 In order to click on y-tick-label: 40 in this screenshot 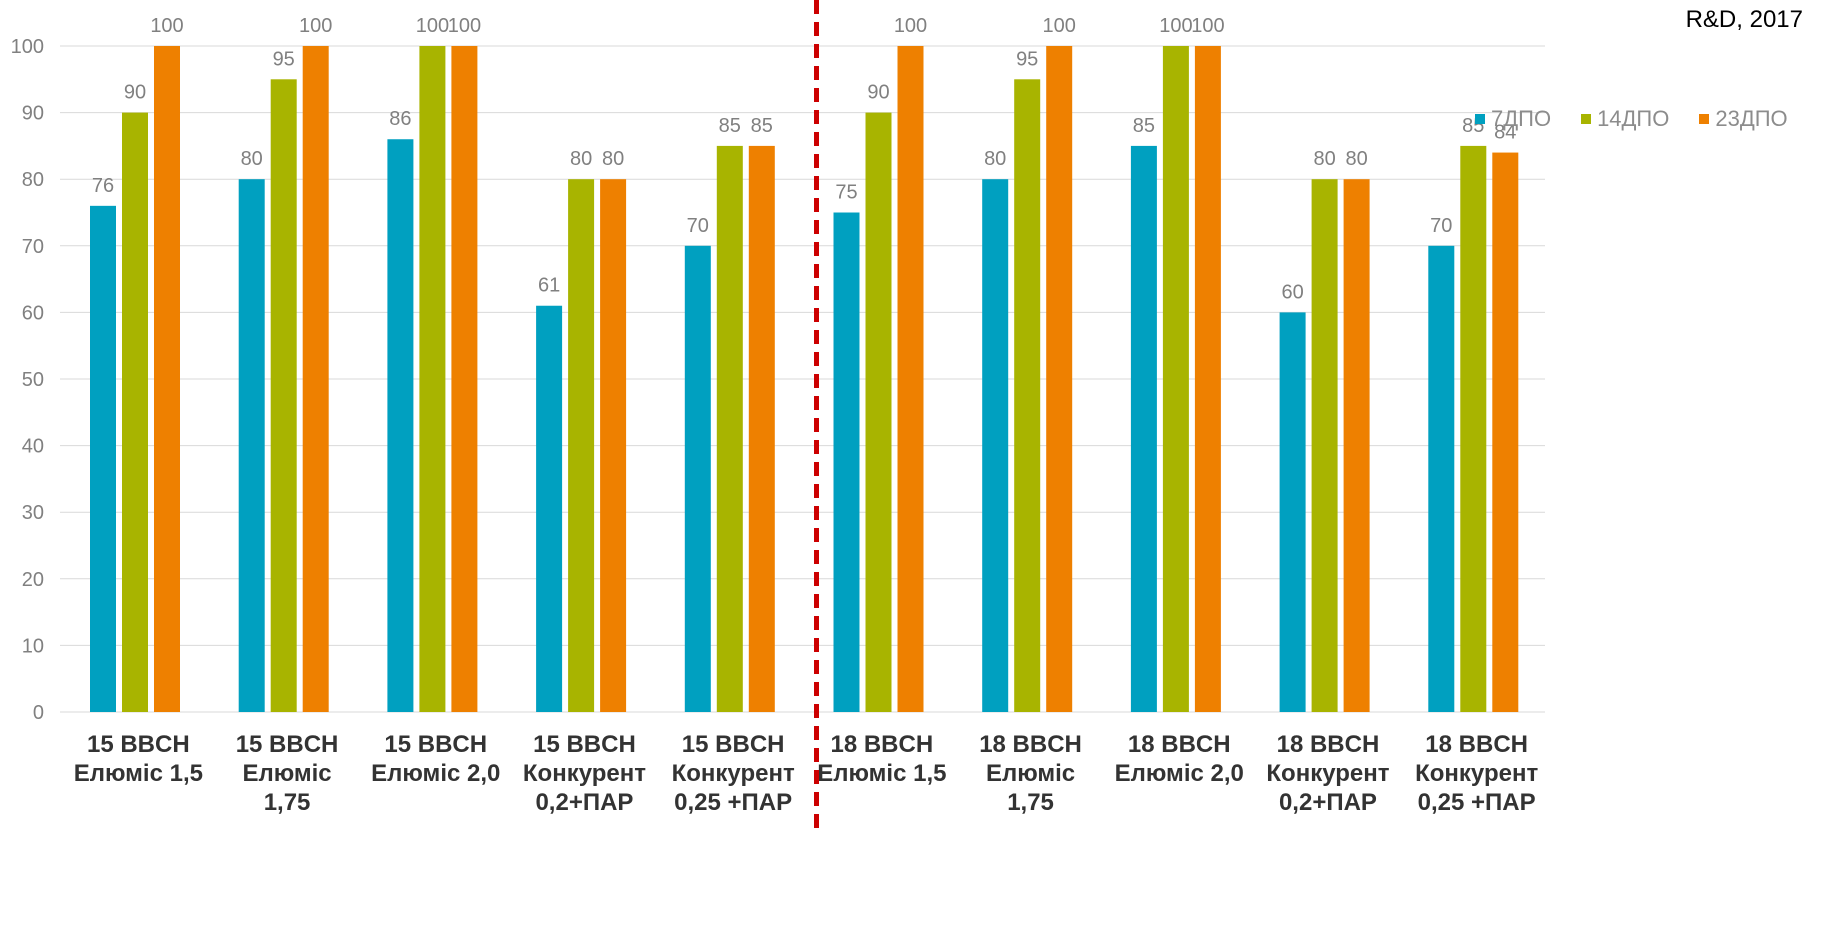, I will do `click(33, 447)`.